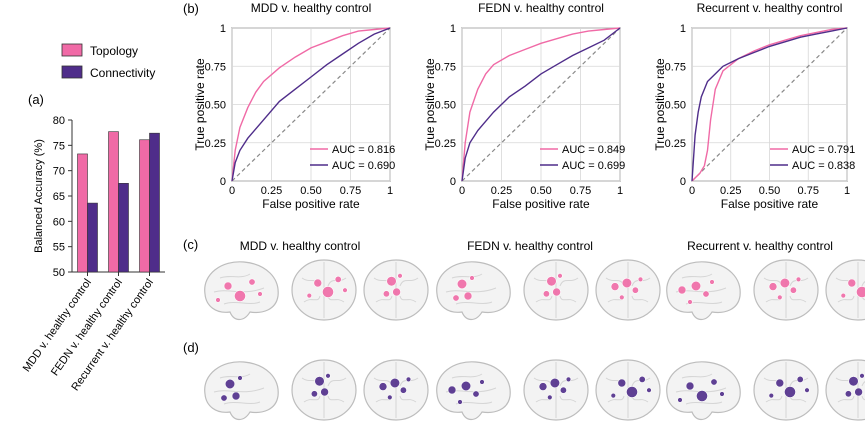  What do you see at coordinates (593, 150) in the screenshot?
I see `roc-legend-label: AUC = 0.849` at bounding box center [593, 150].